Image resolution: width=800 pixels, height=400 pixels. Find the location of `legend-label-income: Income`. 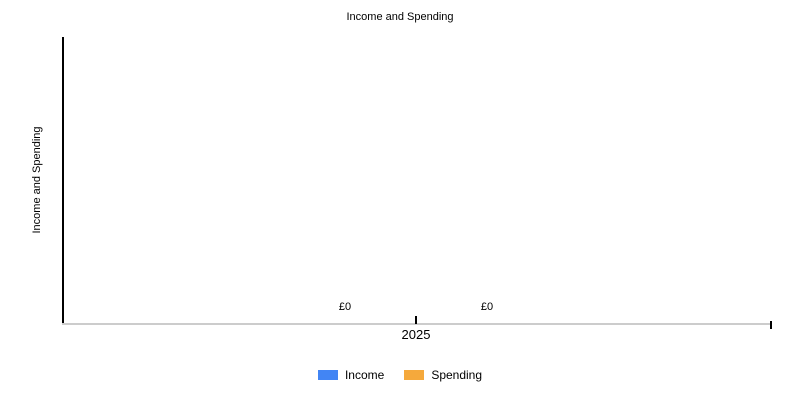

legend-label-income: Income is located at coordinates (364, 375).